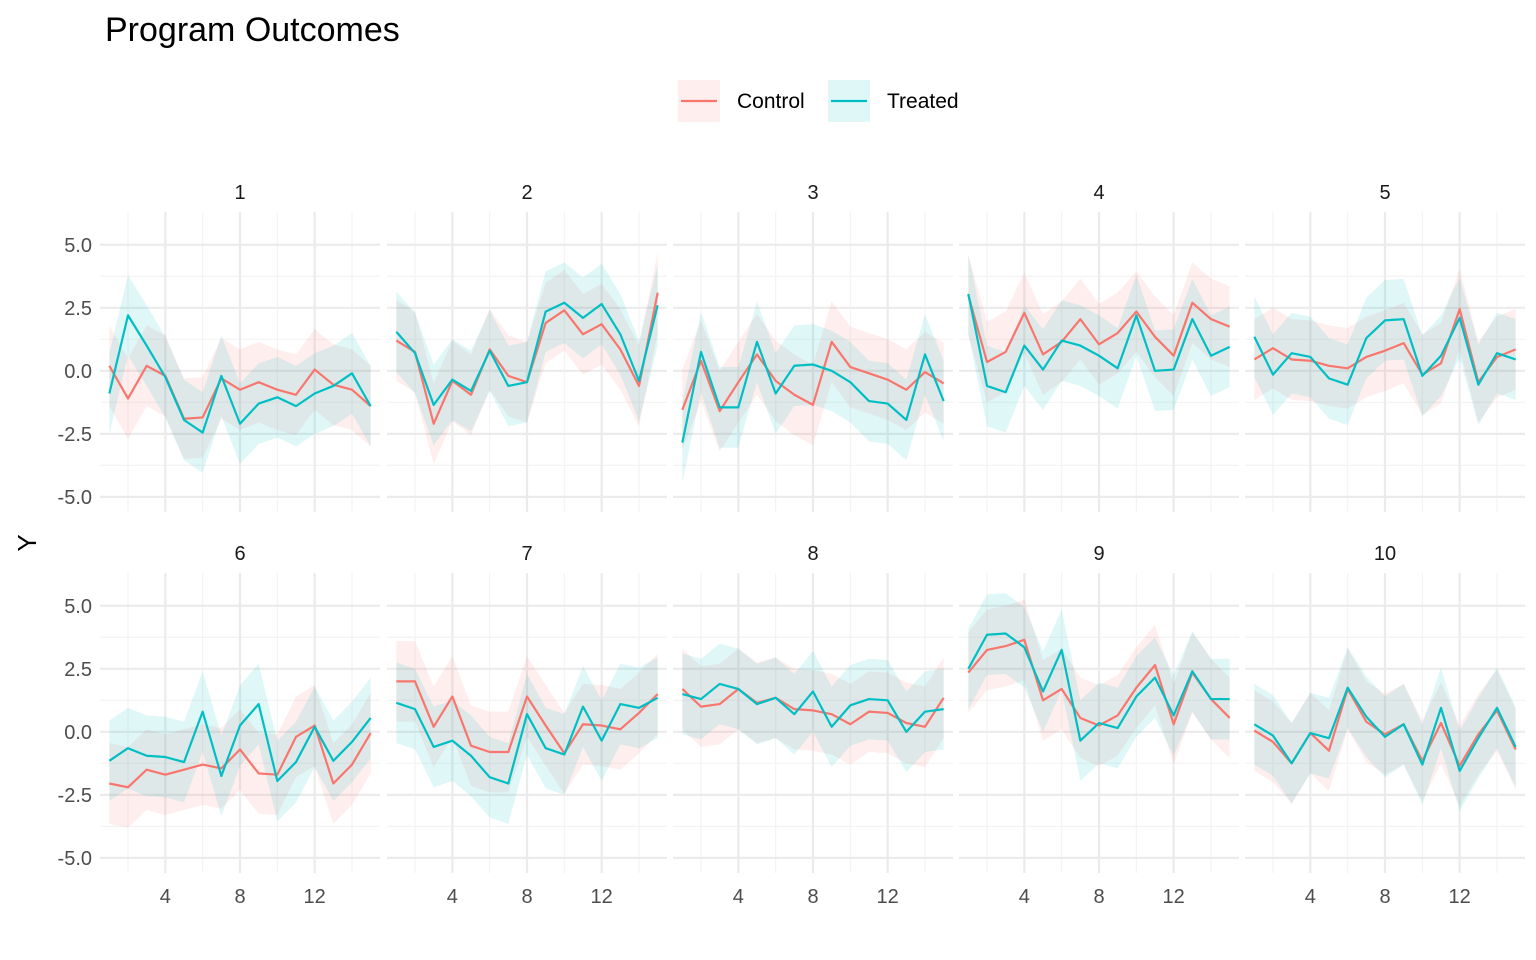  I want to click on facet-panel-10: 10 4 8 12, so click(1385, 725).